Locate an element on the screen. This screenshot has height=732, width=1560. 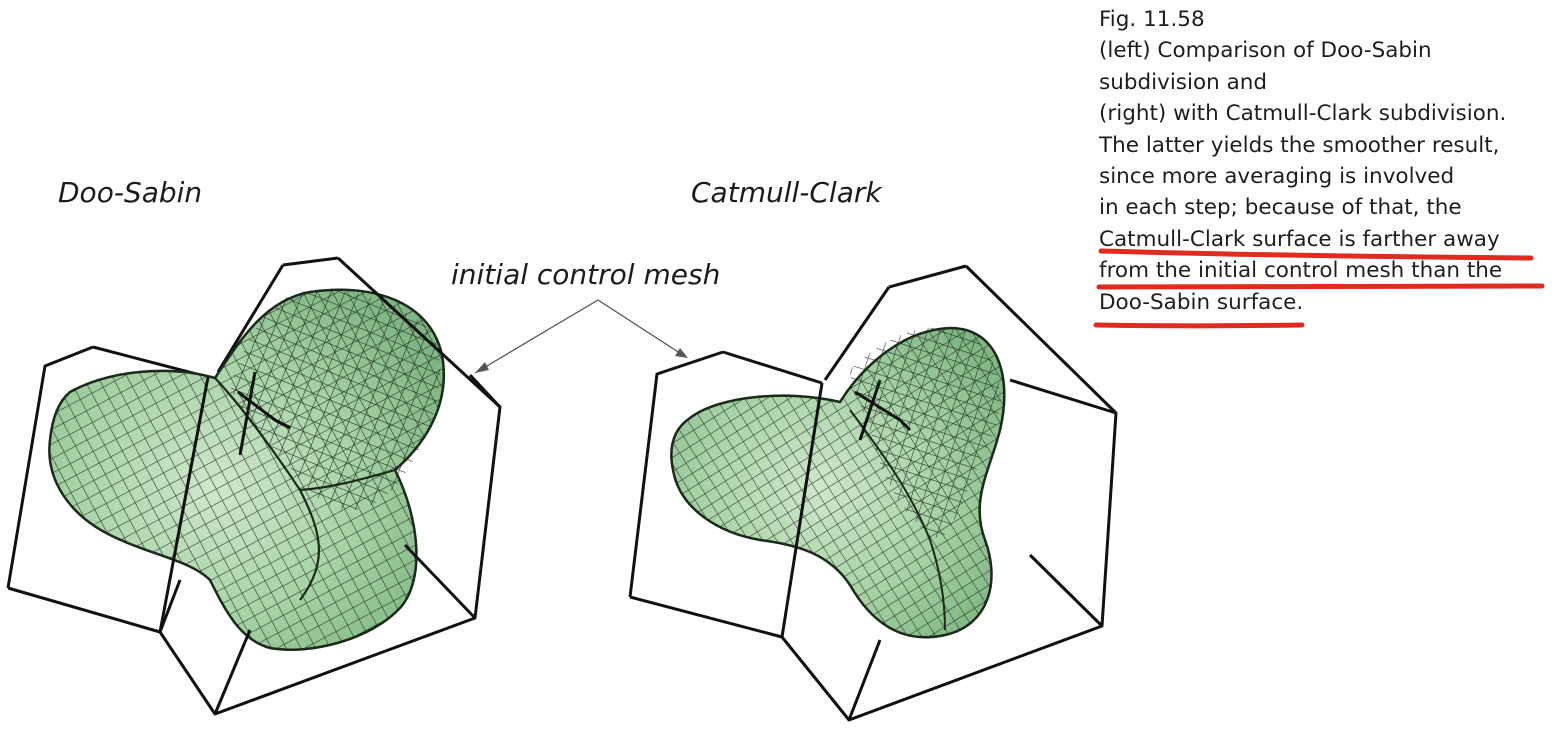
caption-line: since more averaging is involved is located at coordinates (1277, 177).